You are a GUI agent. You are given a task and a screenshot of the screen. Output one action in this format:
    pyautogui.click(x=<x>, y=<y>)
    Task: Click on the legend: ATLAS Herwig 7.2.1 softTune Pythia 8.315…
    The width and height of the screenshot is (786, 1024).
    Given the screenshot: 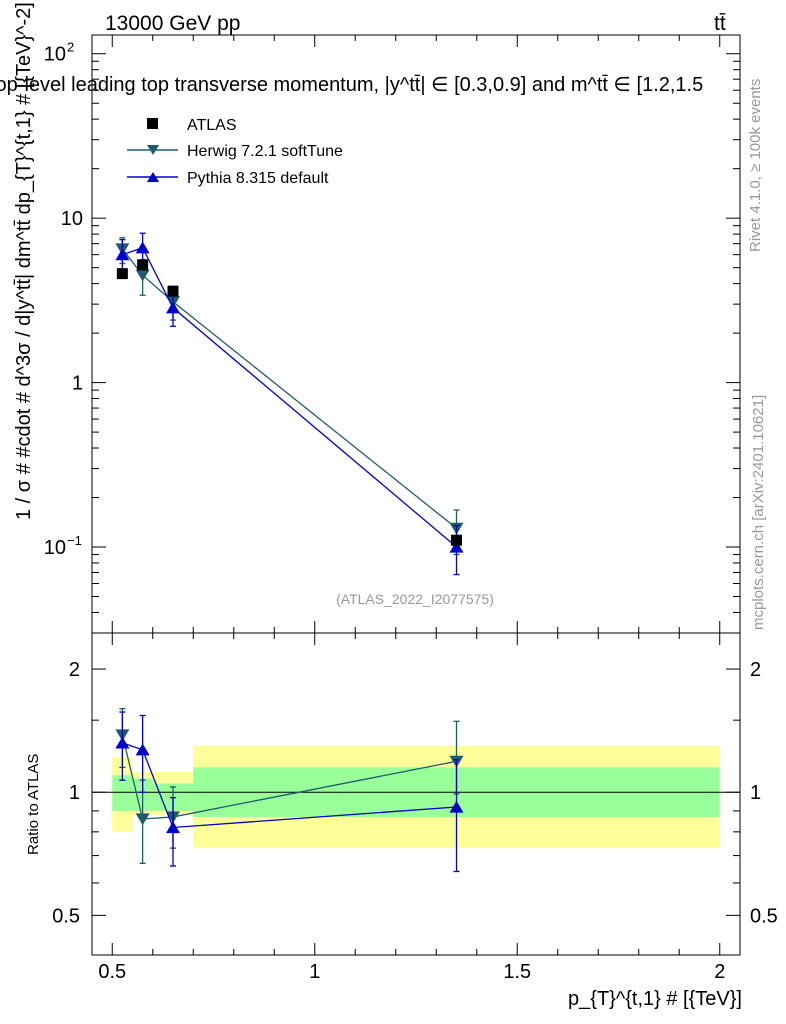 What is the action you would take?
    pyautogui.click(x=235, y=152)
    